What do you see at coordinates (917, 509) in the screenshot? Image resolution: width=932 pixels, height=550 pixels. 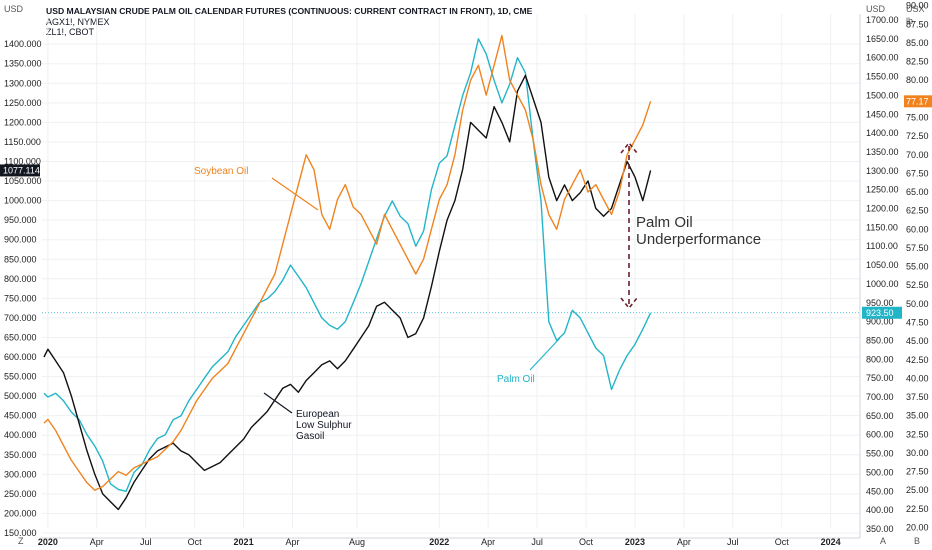 I see `y-right2-tick-label: 22.50` at bounding box center [917, 509].